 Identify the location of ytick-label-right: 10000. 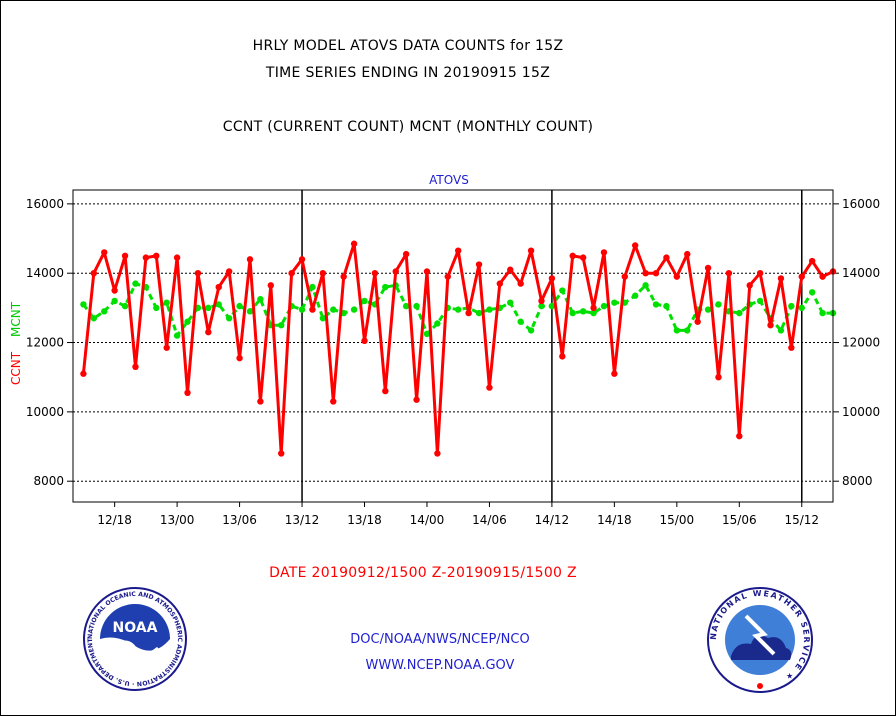
(861, 412).